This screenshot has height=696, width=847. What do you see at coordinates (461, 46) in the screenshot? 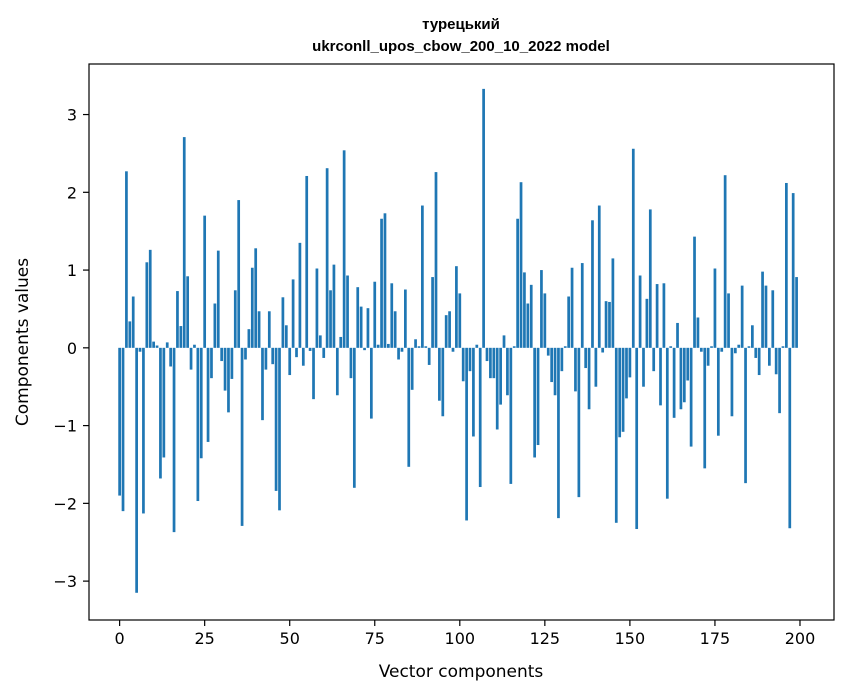
I see `chart-title-line-2: ukrconll_upos_cbow_200_10_2022 model` at bounding box center [461, 46].